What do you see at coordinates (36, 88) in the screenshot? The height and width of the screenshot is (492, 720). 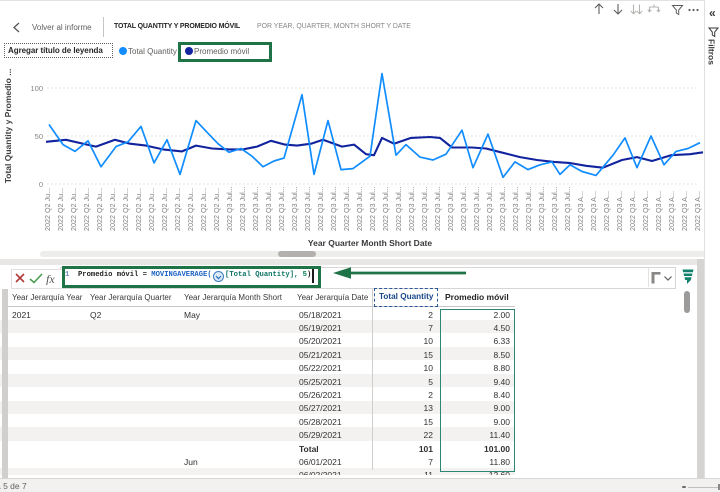 I see `svg-text: 100` at bounding box center [36, 88].